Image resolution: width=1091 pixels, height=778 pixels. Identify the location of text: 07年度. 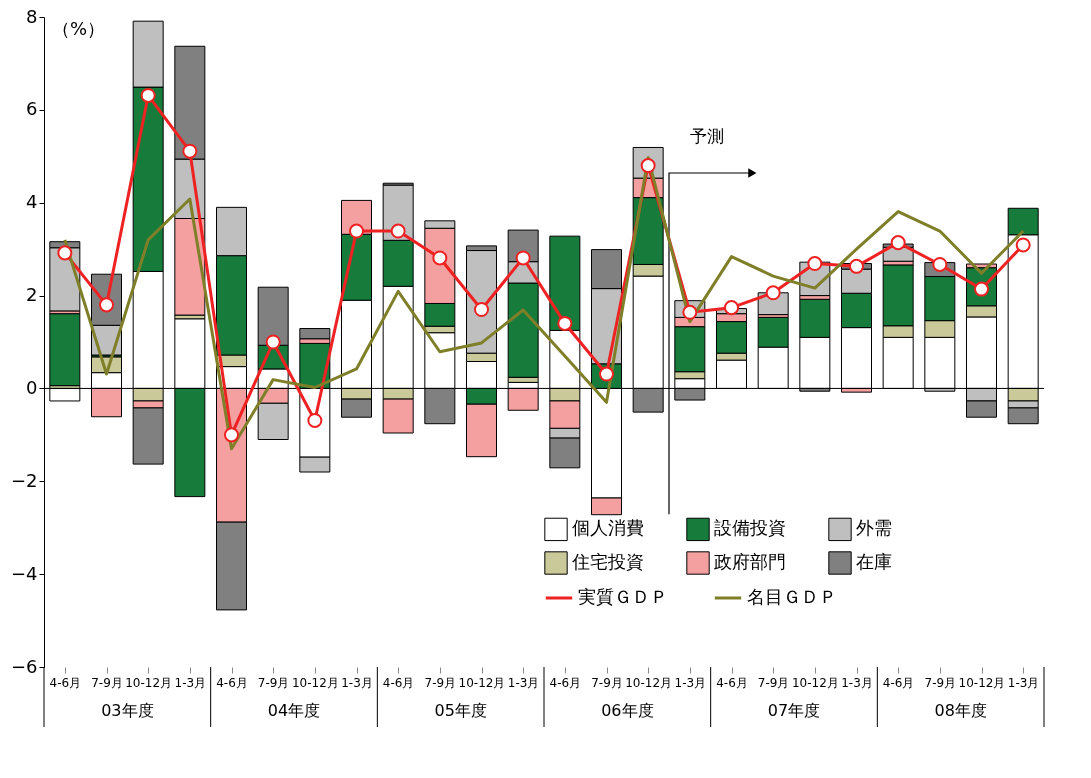
(794, 710).